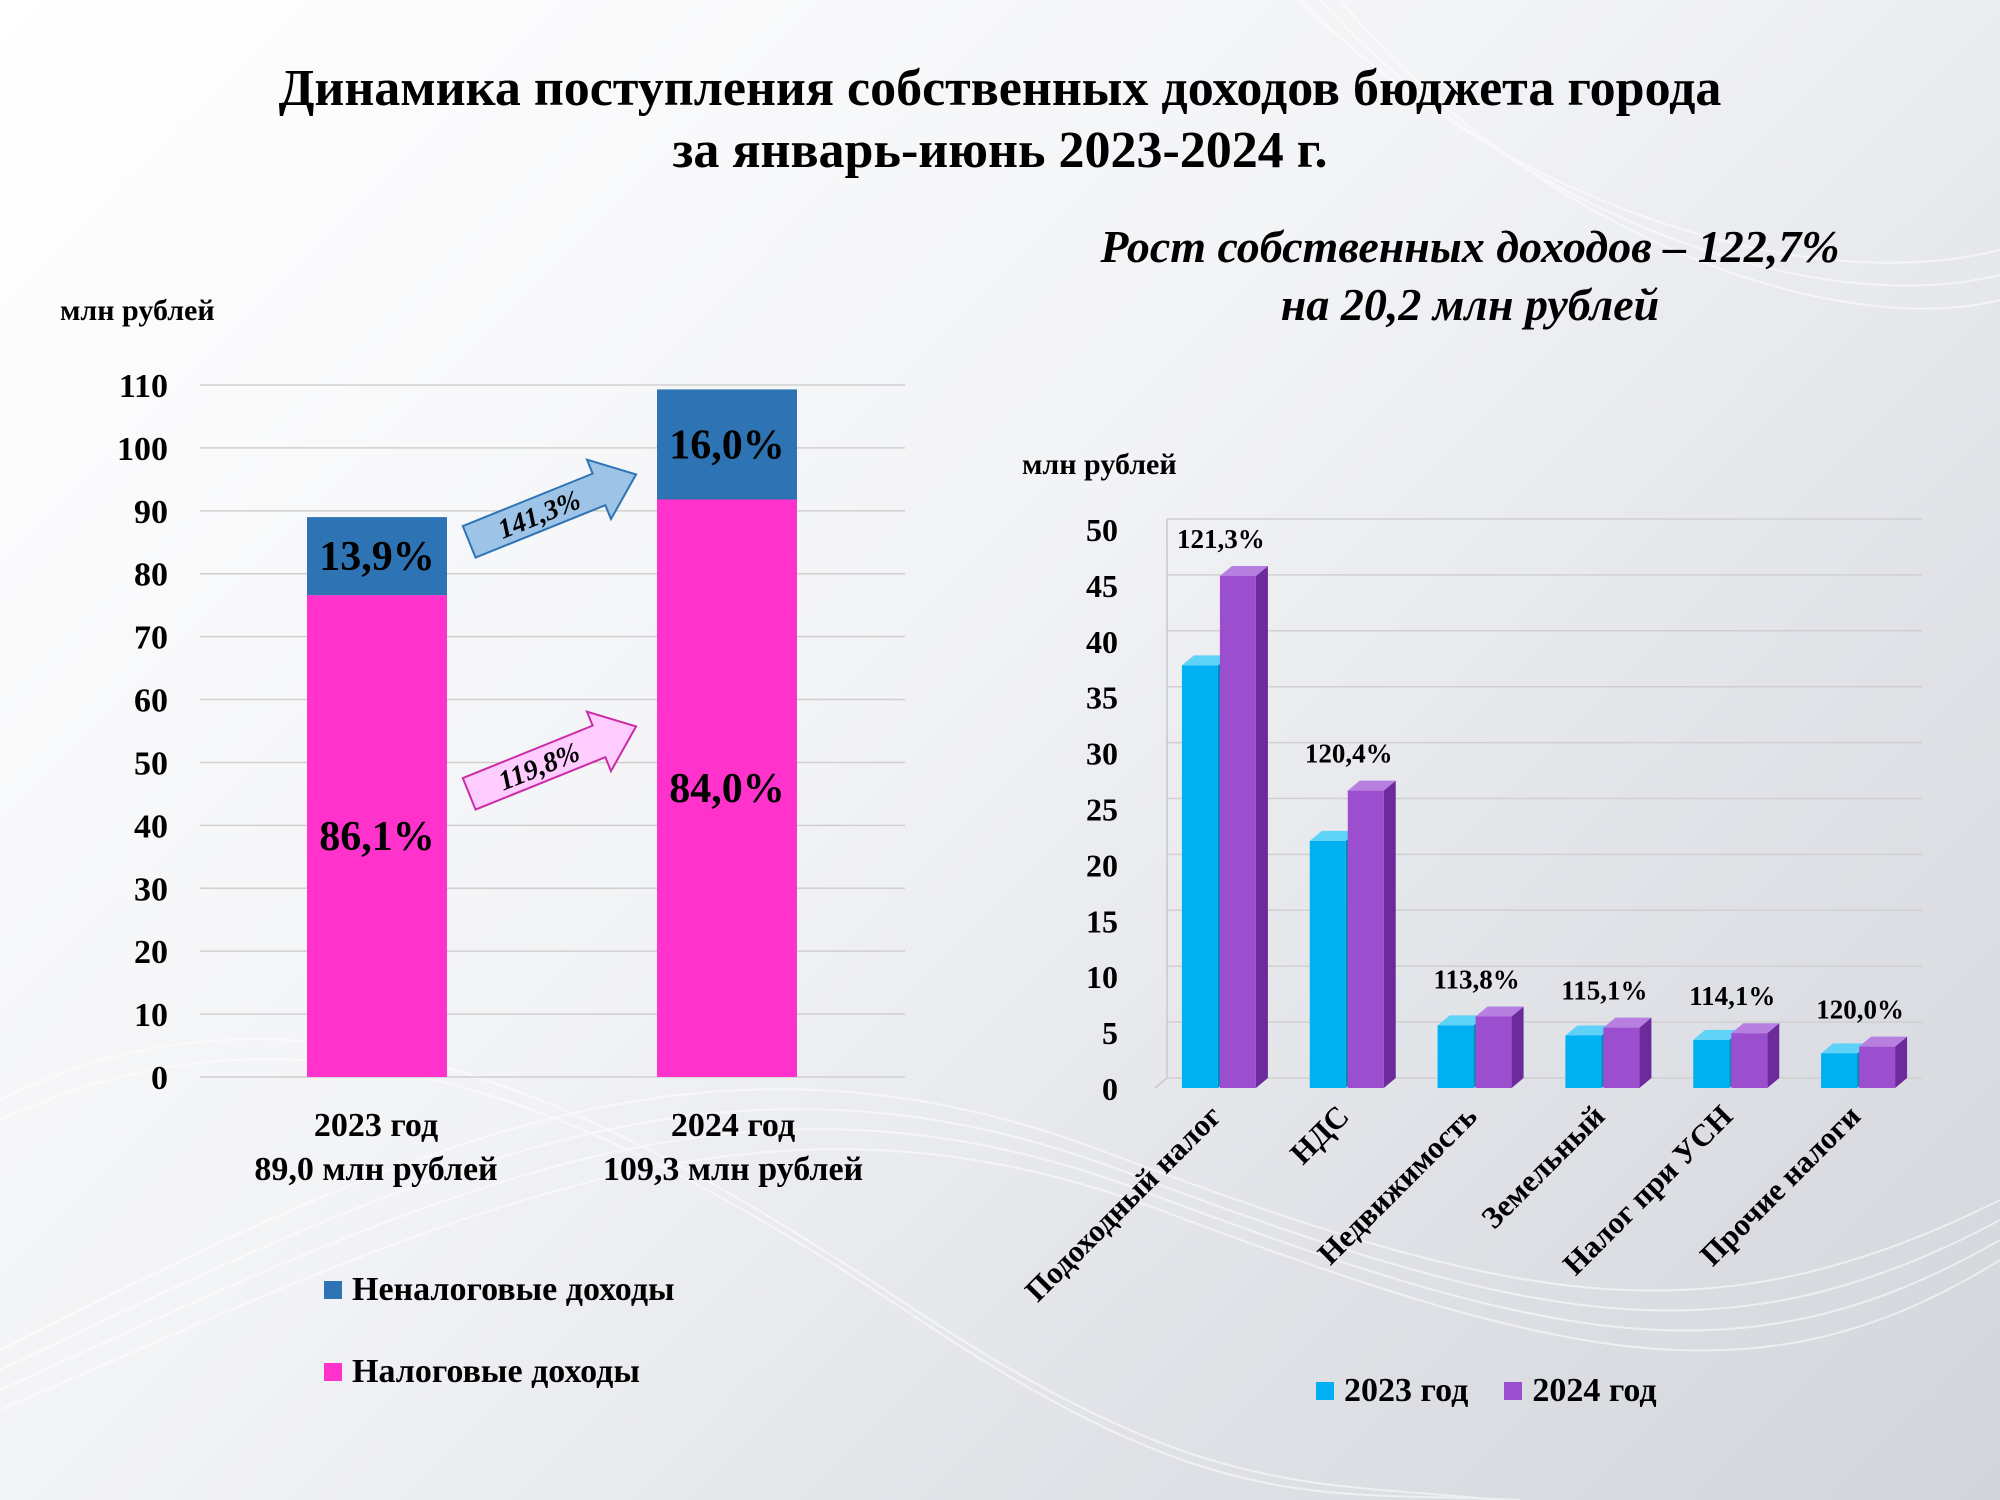 The height and width of the screenshot is (1500, 2000). Describe the element at coordinates (1470, 304) in the screenshot. I see `growth-summary-line-2: на 20,2 млн рублей` at that location.